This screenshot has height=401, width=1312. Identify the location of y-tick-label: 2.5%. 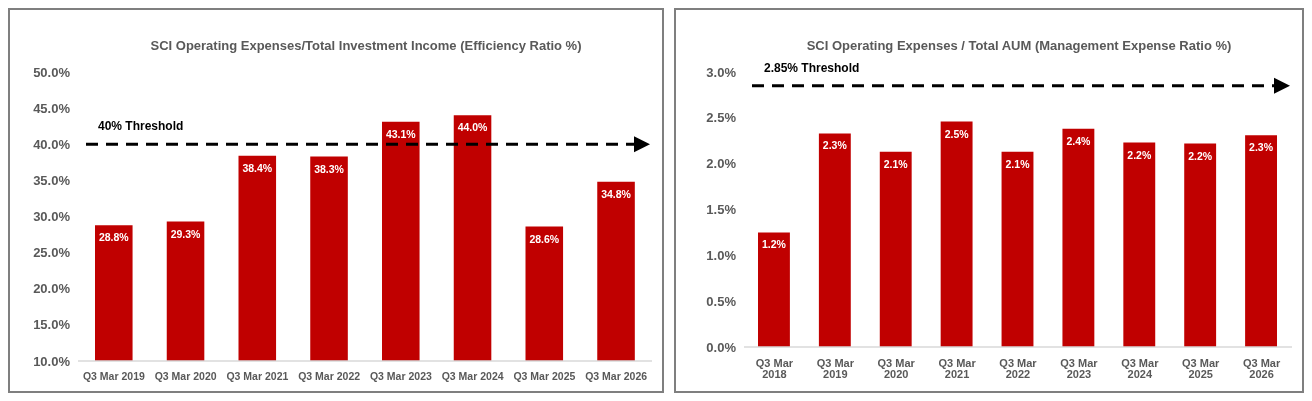
(721, 118).